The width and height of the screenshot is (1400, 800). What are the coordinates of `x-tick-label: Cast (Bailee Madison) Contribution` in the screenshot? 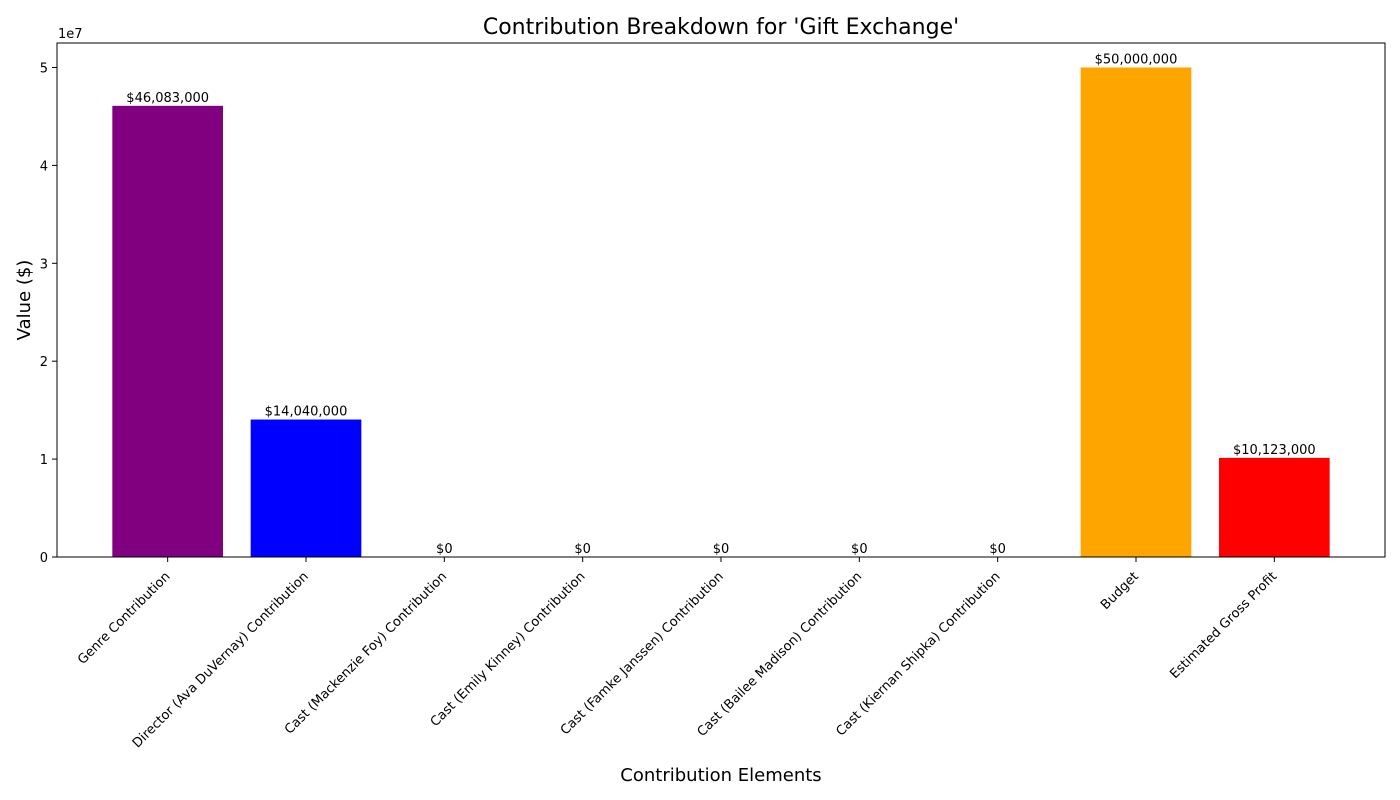 It's located at (780, 654).